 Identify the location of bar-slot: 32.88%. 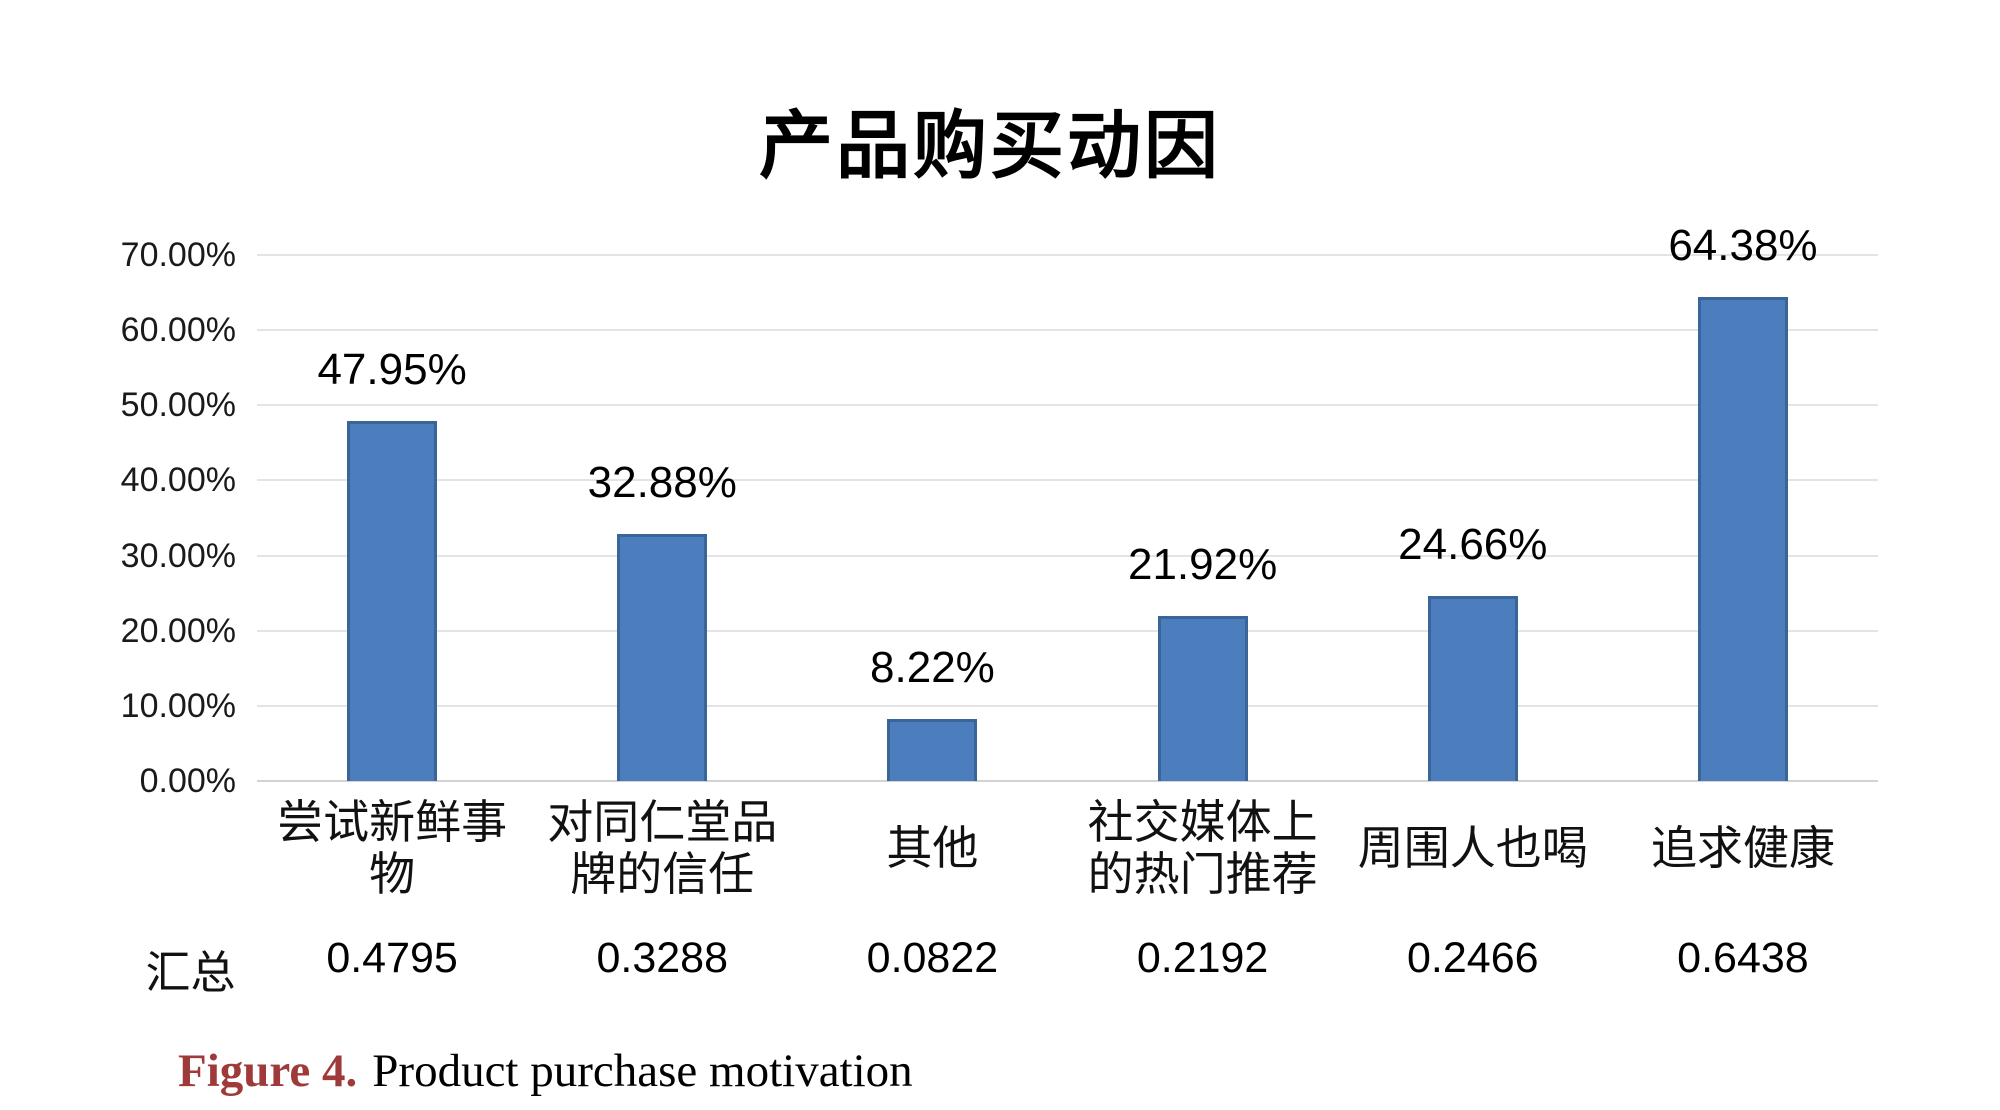
(662, 518).